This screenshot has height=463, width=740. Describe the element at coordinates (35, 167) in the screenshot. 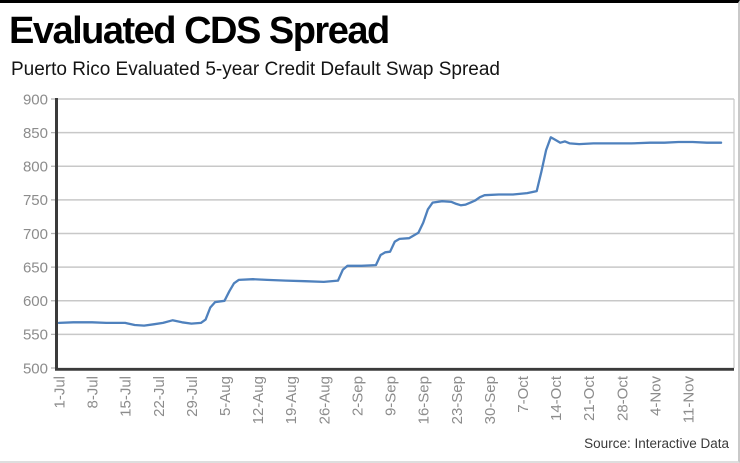

I see `y-axis-label: 800` at that location.